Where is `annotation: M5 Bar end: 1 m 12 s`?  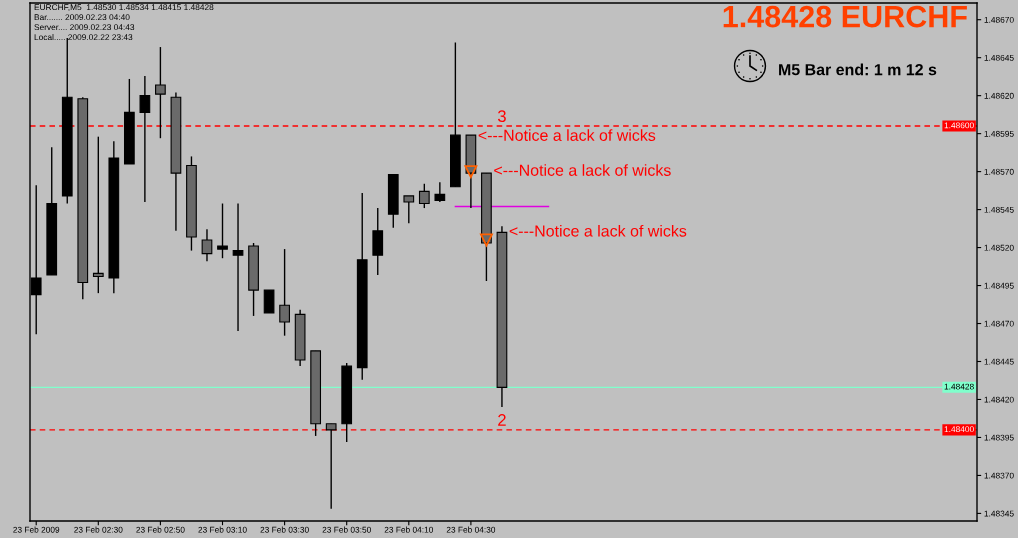 annotation: M5 Bar end: 1 m 12 s is located at coordinates (858, 69).